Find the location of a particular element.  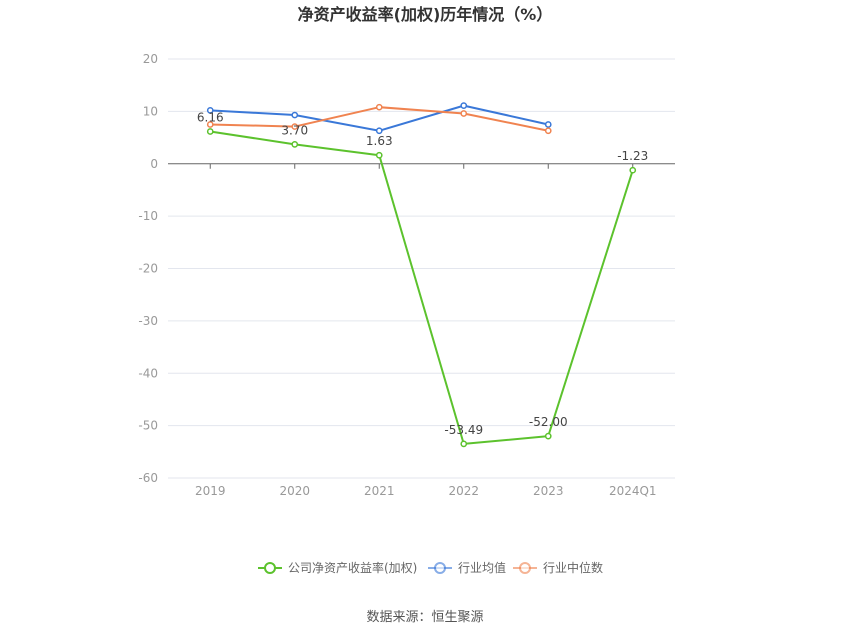

x-tick-label: 2024Q1 is located at coordinates (633, 491).